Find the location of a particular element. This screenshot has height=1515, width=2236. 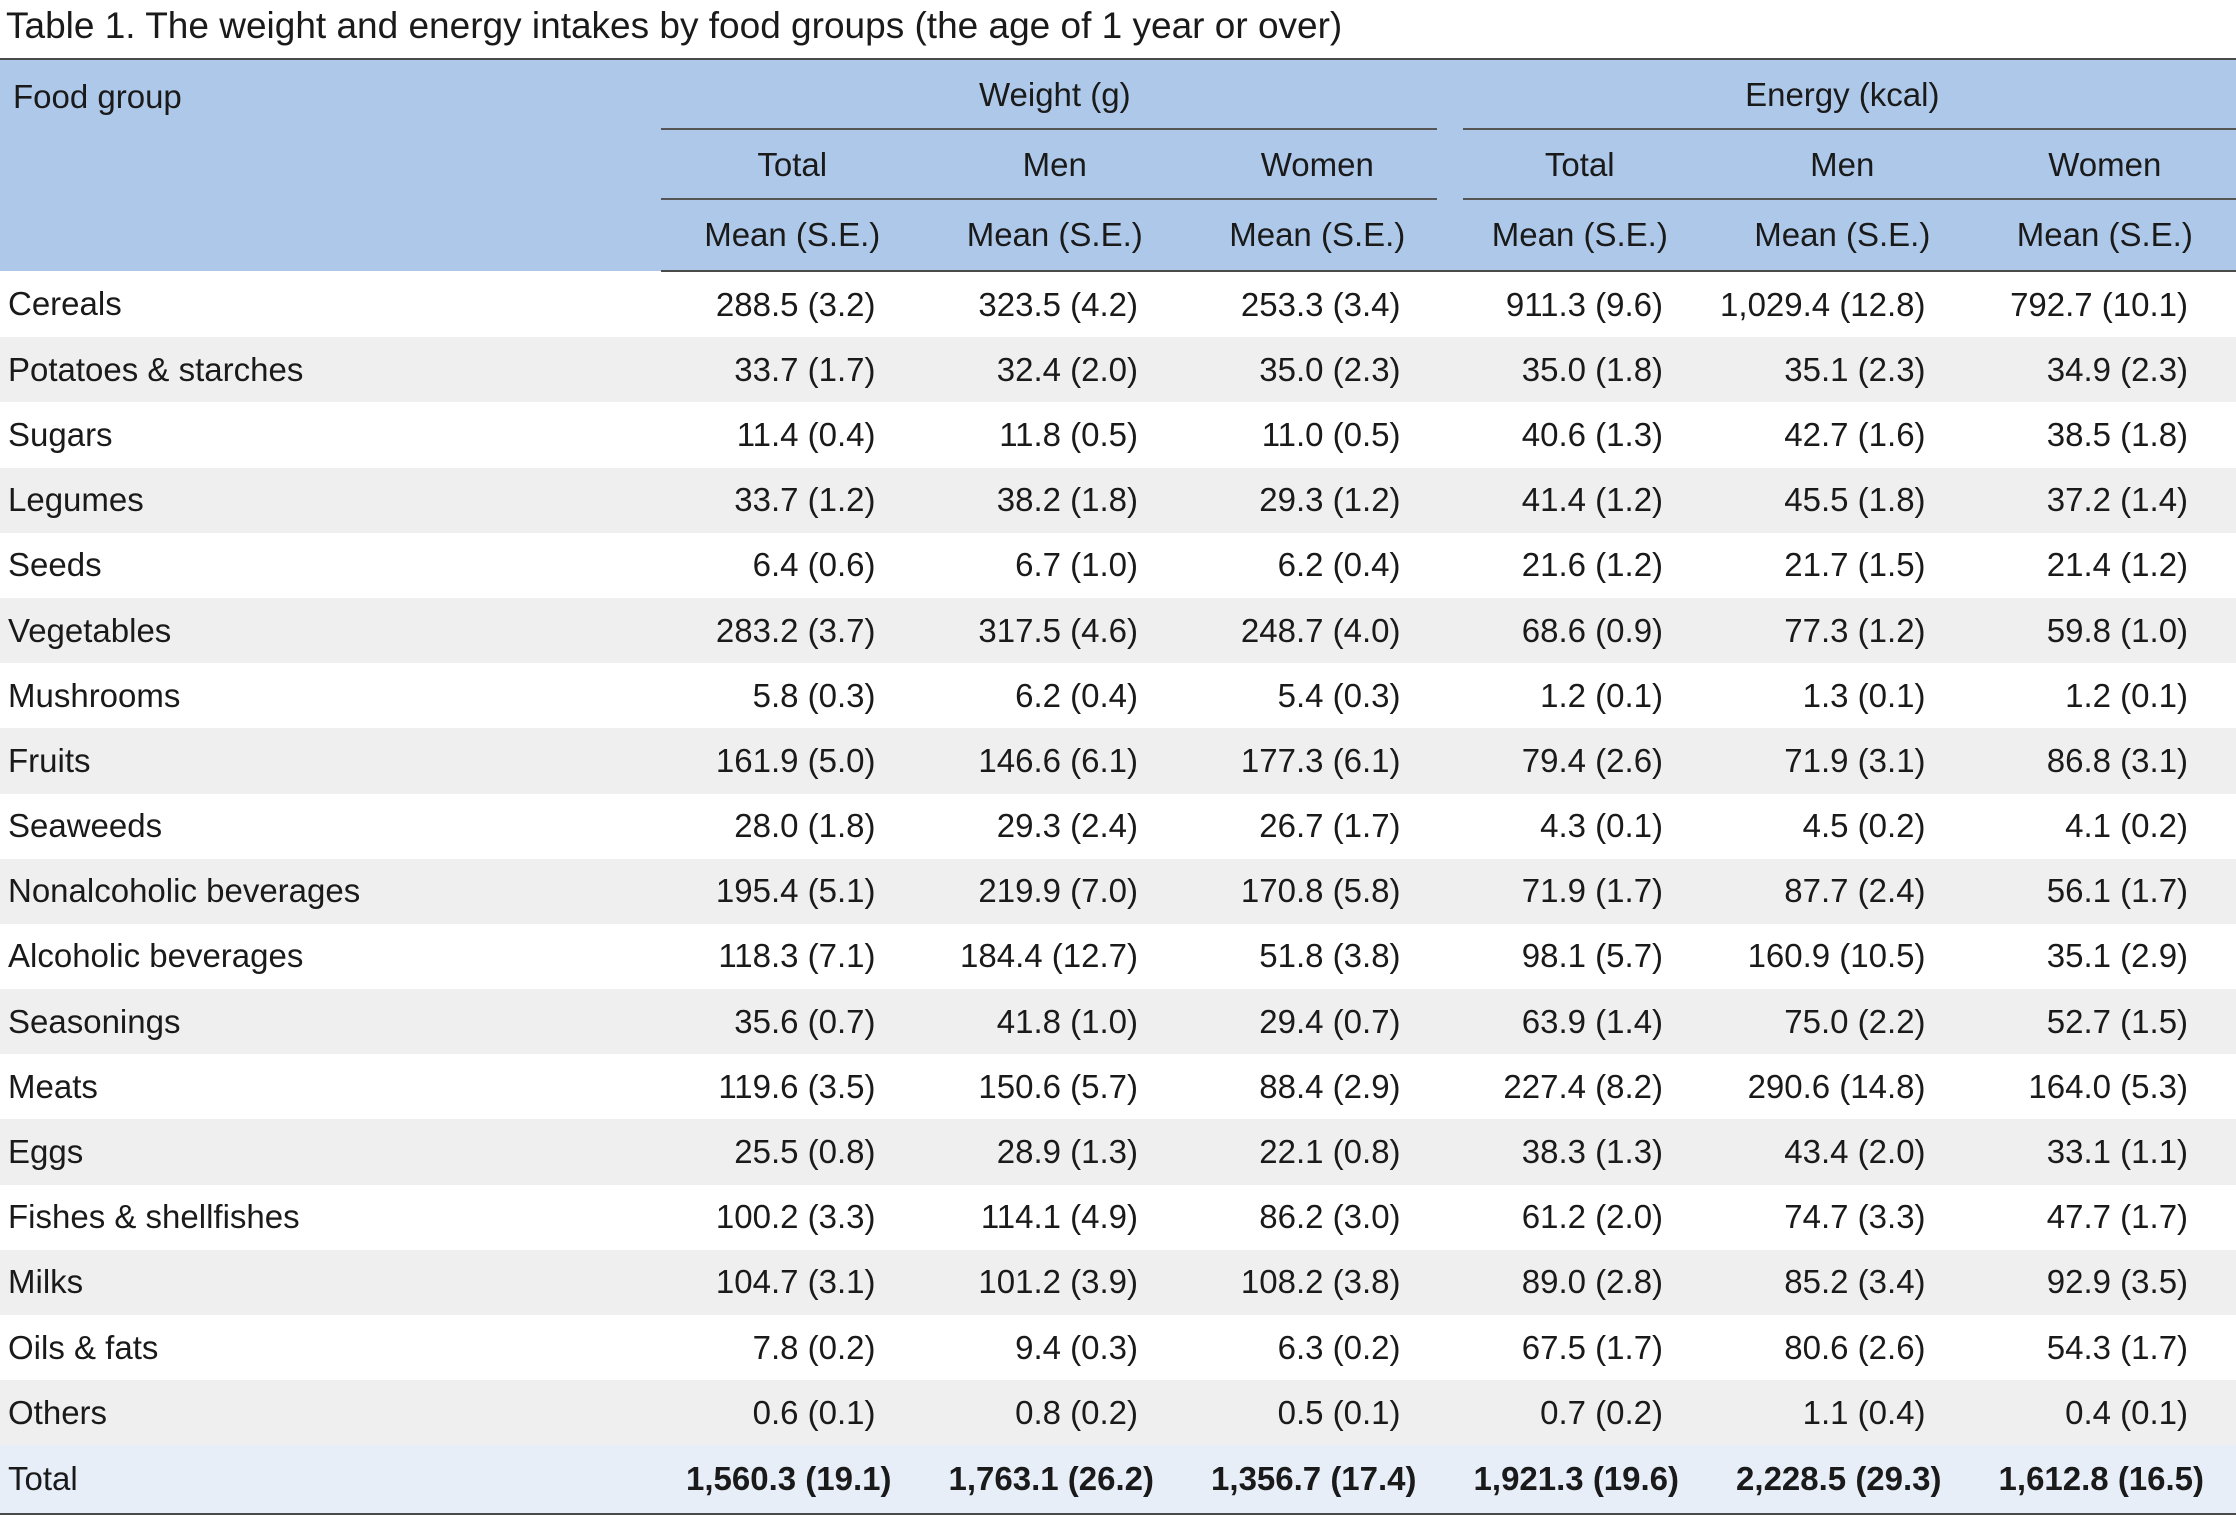

food-group-name: Nonalcoholic beverages is located at coordinates (330, 891).